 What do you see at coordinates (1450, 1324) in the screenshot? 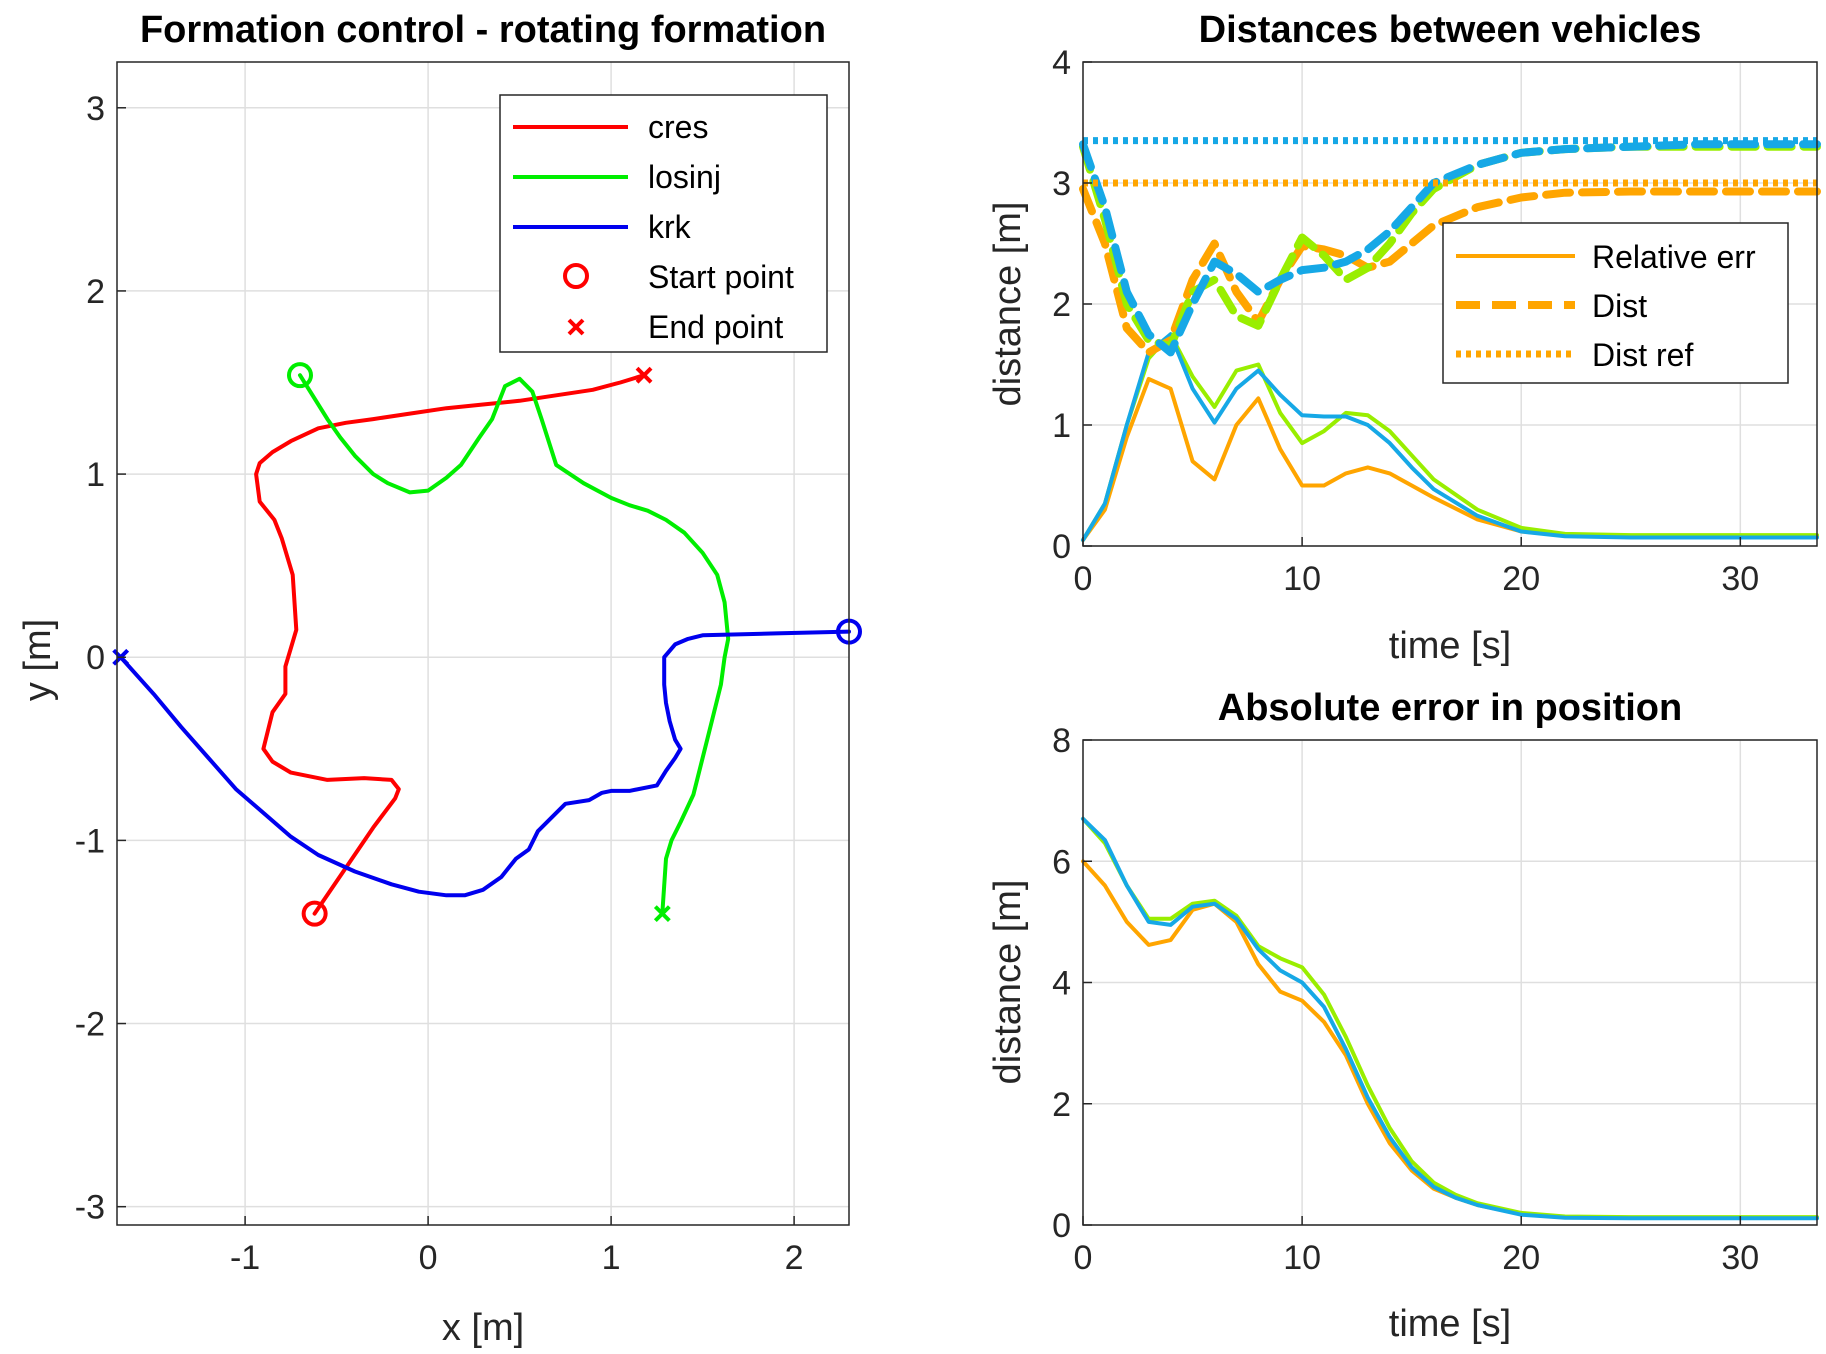
I see `abs-error-xlabel: time [s]` at bounding box center [1450, 1324].